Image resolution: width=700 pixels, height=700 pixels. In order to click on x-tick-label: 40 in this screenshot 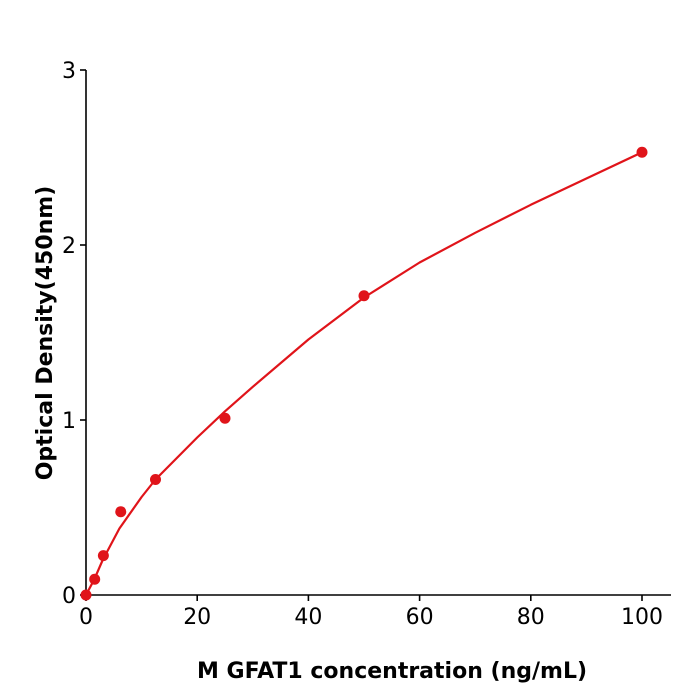, I will do `click(308, 617)`.